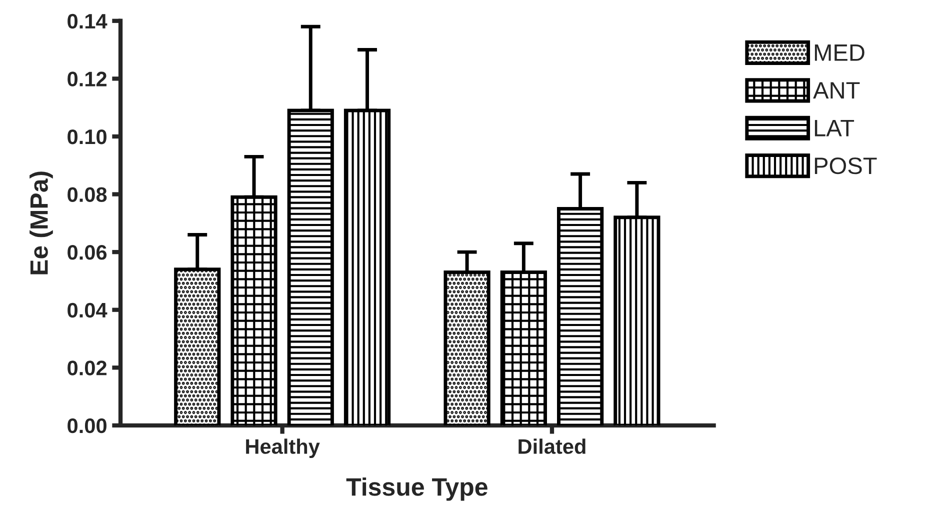 This screenshot has height=522, width=927. I want to click on x-tick-label: Dilated, so click(552, 446).